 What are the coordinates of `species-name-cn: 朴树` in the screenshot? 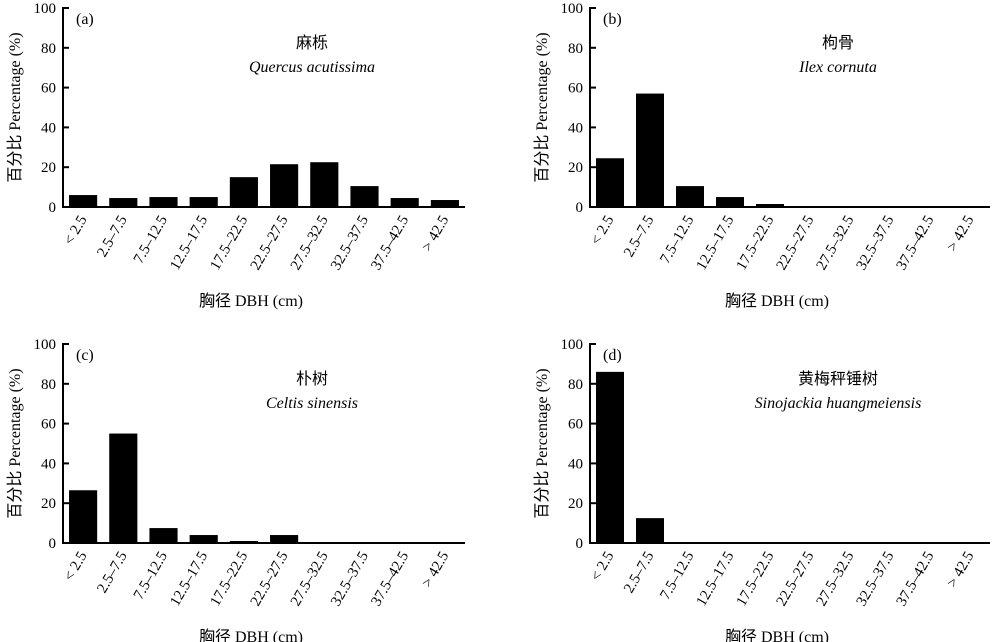 It's located at (312, 379).